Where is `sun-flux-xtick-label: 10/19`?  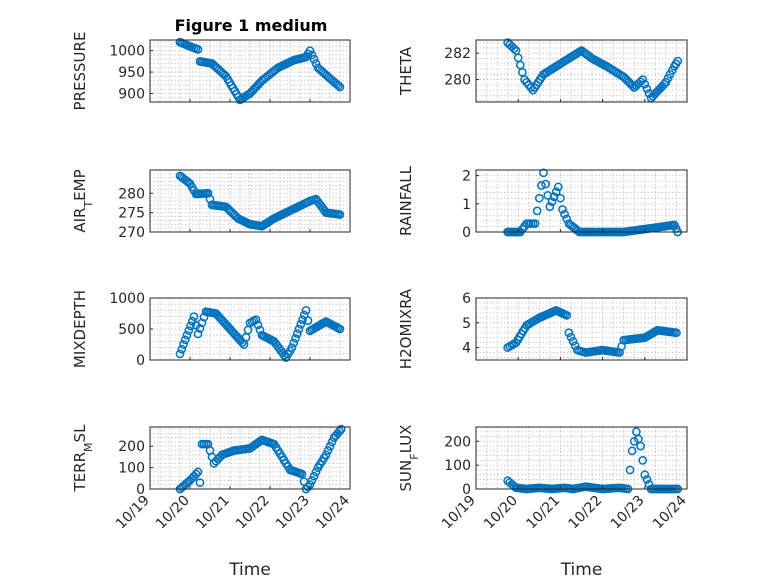 sun-flux-xtick-label: 10/19 is located at coordinates (459, 513).